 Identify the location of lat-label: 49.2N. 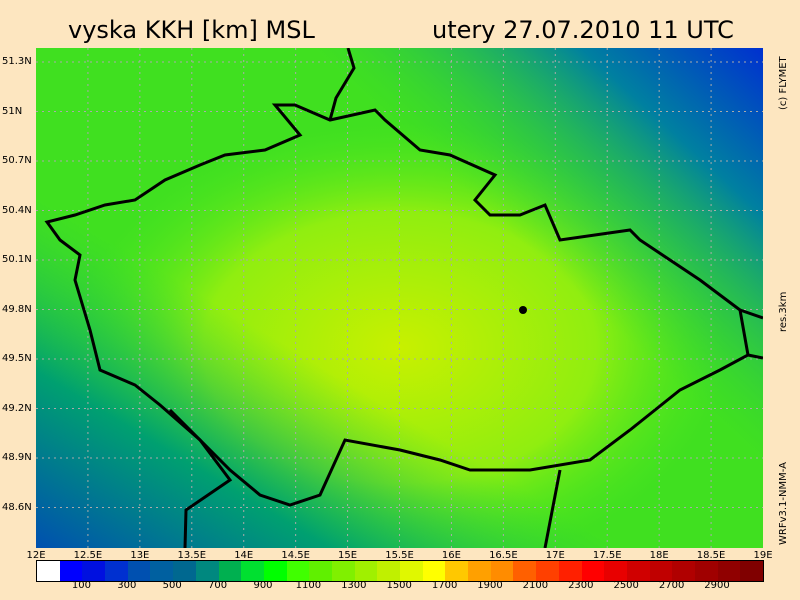
(17, 408).